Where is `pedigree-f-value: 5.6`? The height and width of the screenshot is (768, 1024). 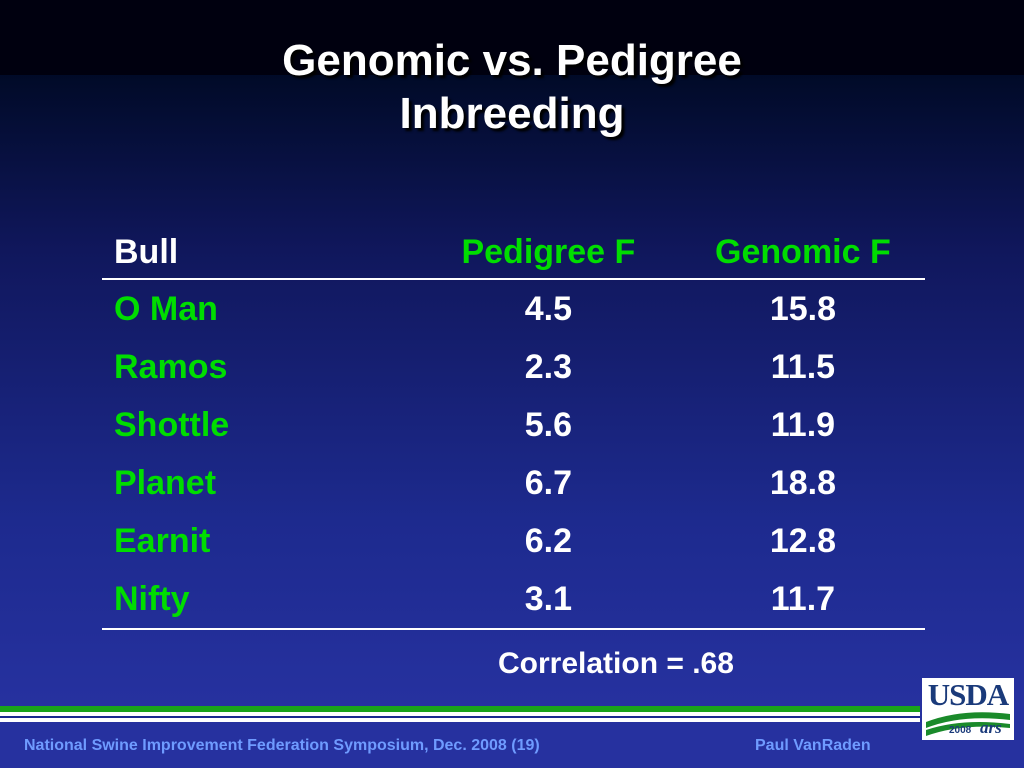 pedigree-f-value: 5.6 is located at coordinates (548, 424).